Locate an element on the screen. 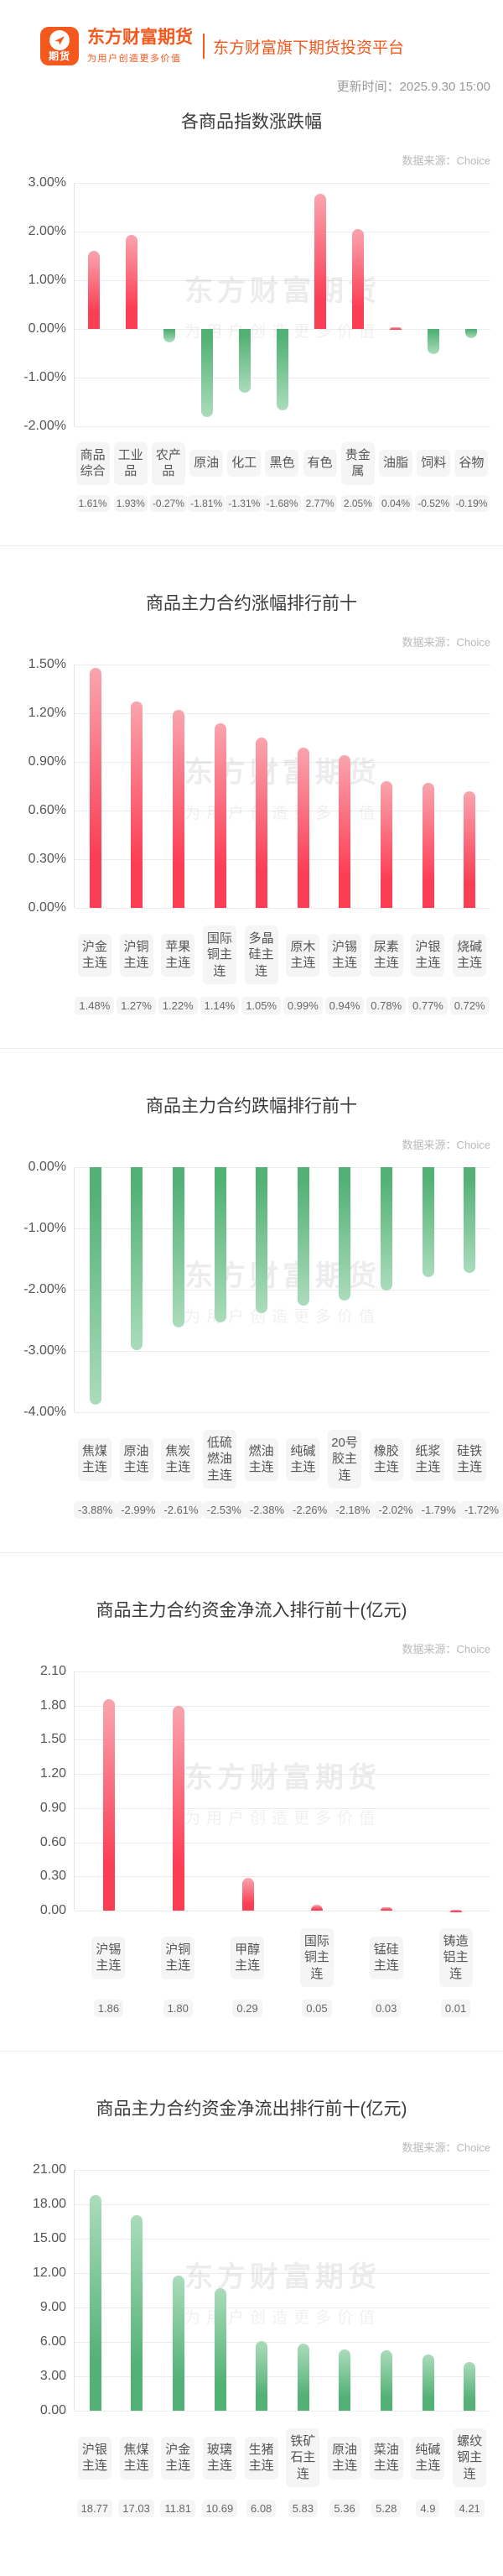 This screenshot has height=2576, width=503. bottom-spacer is located at coordinates (251, 2563).